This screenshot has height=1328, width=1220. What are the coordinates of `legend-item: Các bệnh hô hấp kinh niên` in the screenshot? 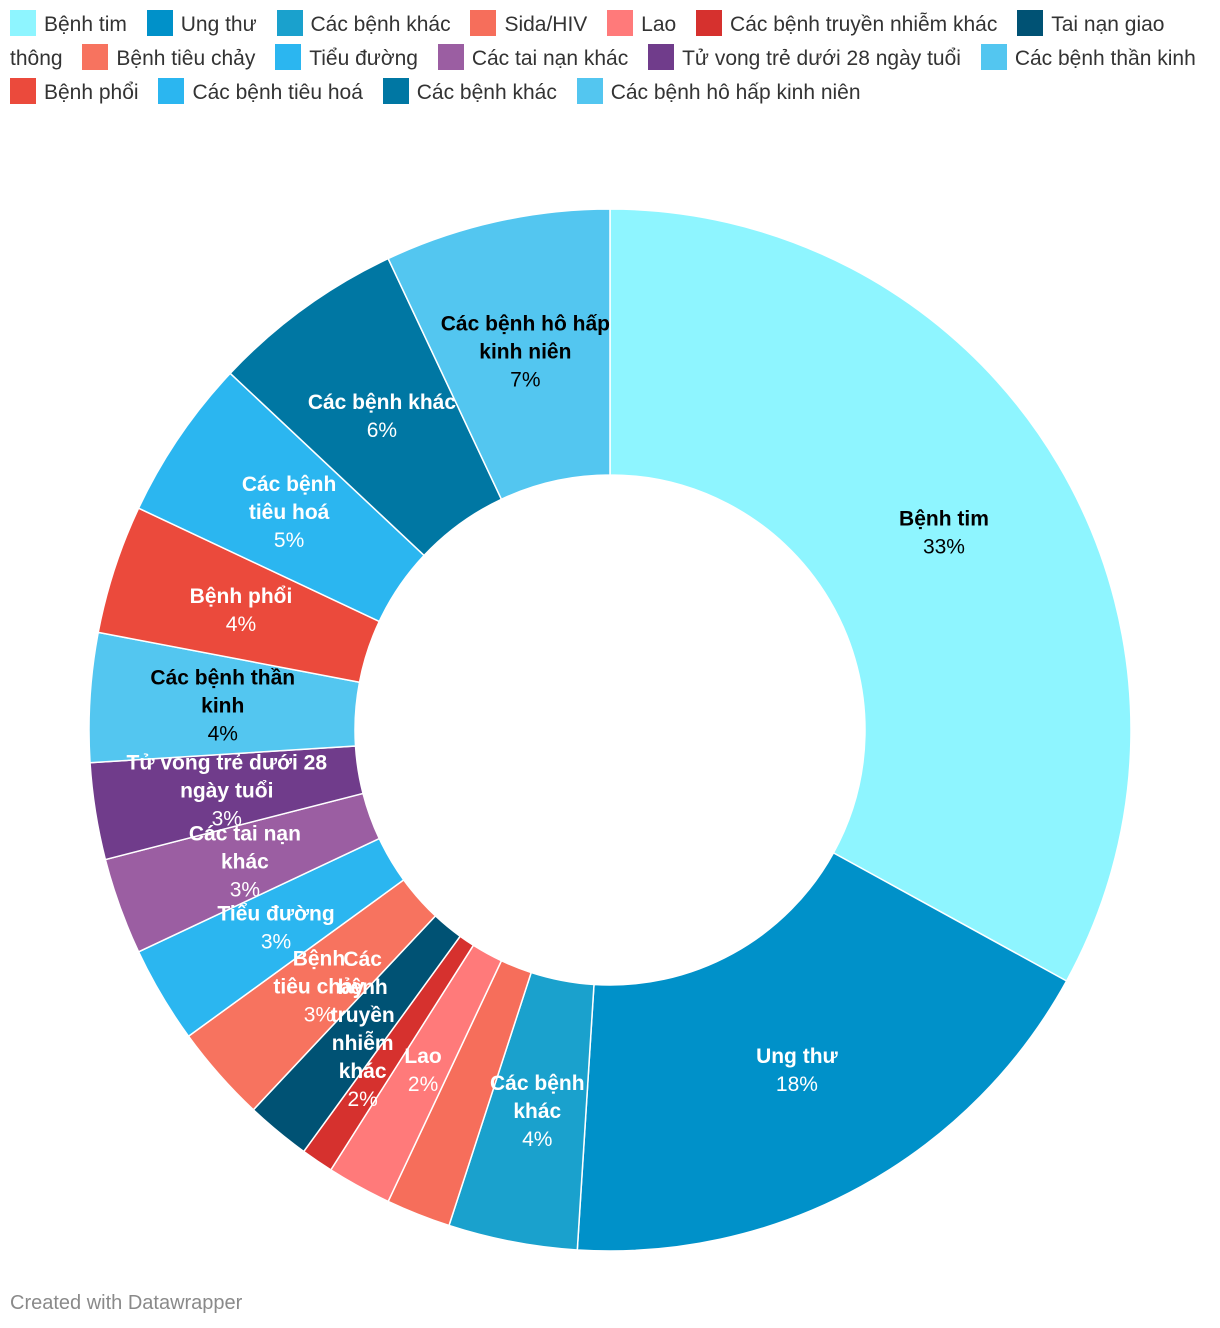 It's located at (718, 91).